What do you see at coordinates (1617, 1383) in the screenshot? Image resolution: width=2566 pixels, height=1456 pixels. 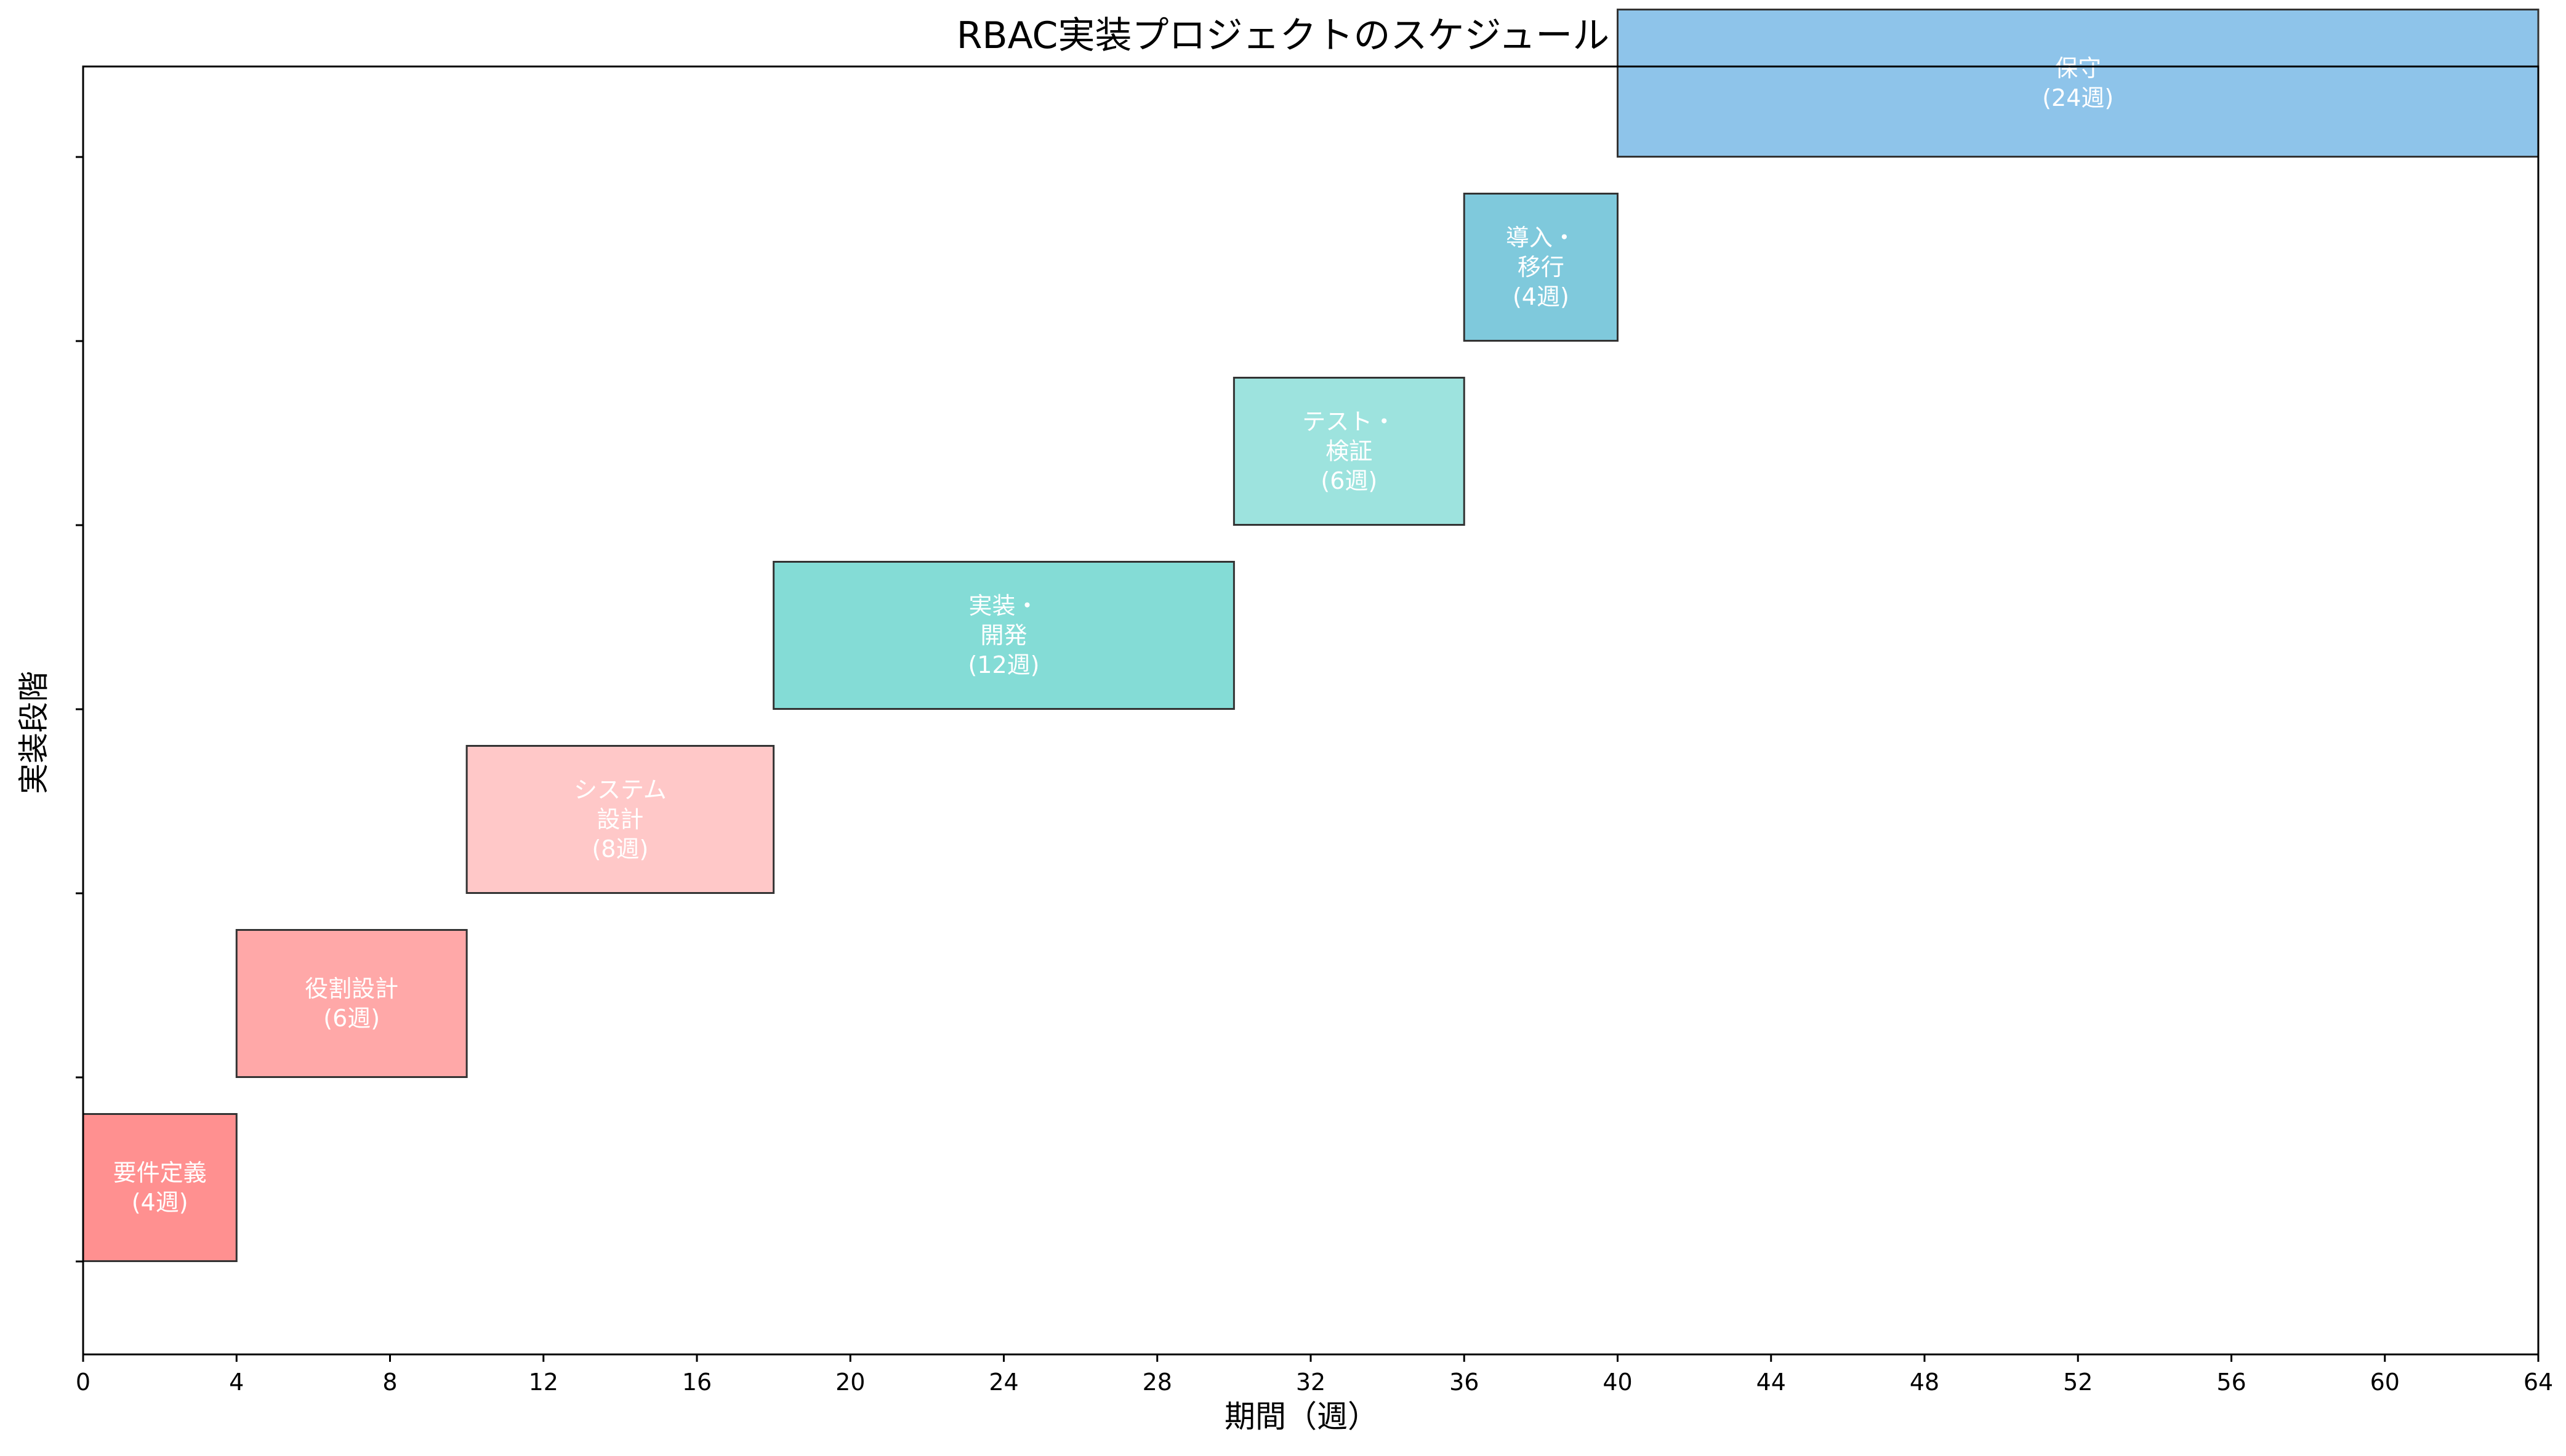 I see `x-tick-label: 40` at bounding box center [1617, 1383].